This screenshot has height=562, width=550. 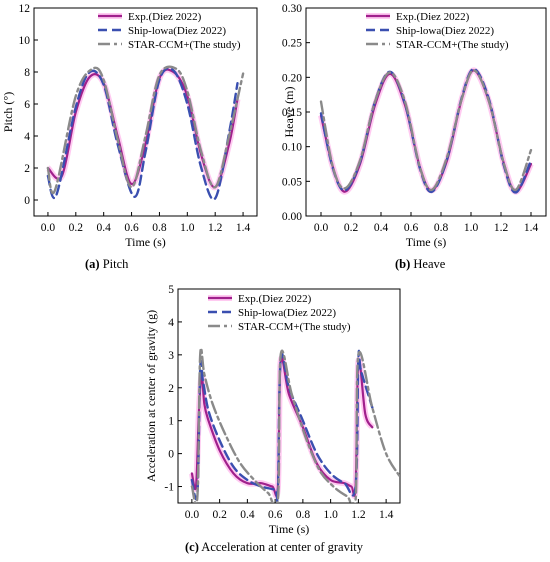 I want to click on pitch-x-axis-label: Time (s), so click(x=145, y=242).